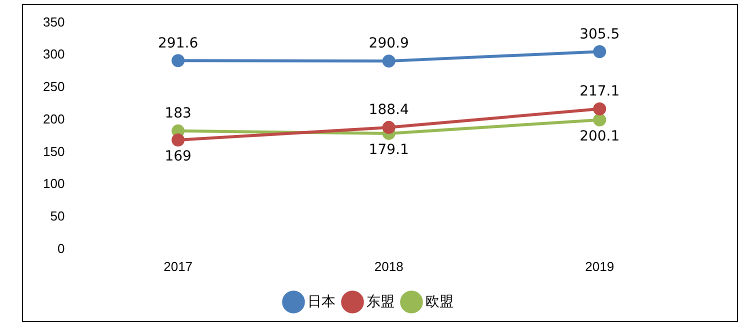 The width and height of the screenshot is (746, 330). What do you see at coordinates (178, 266) in the screenshot?
I see `x-tick-label: 2017` at bounding box center [178, 266].